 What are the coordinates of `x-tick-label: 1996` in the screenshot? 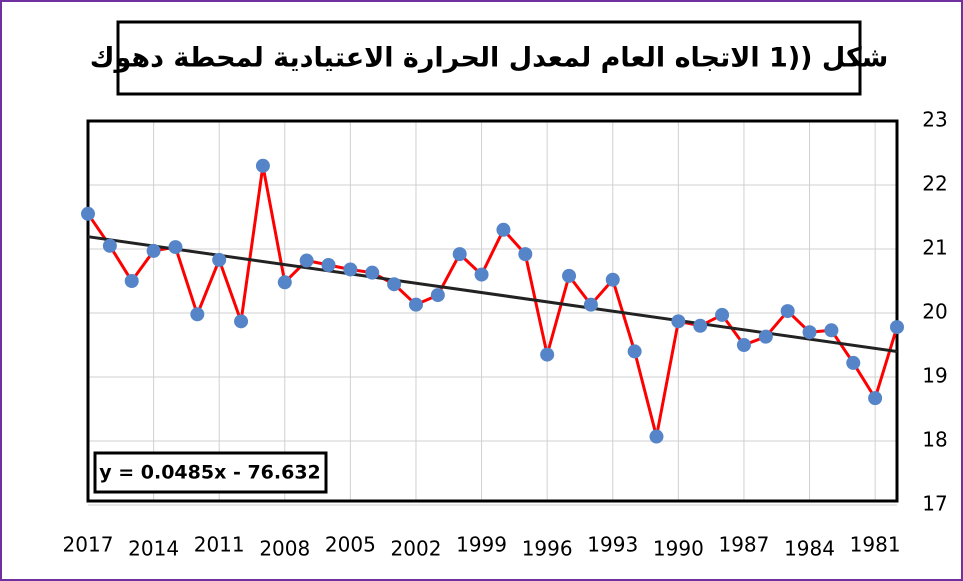 It's located at (547, 549).